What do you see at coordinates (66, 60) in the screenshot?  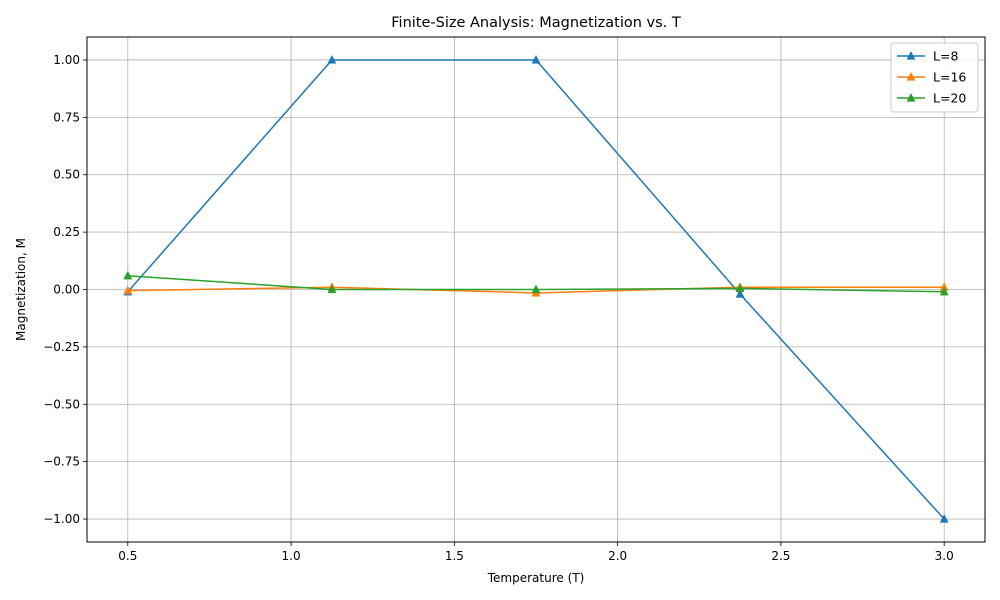 I see `y-tick-label: 1.00` at bounding box center [66, 60].